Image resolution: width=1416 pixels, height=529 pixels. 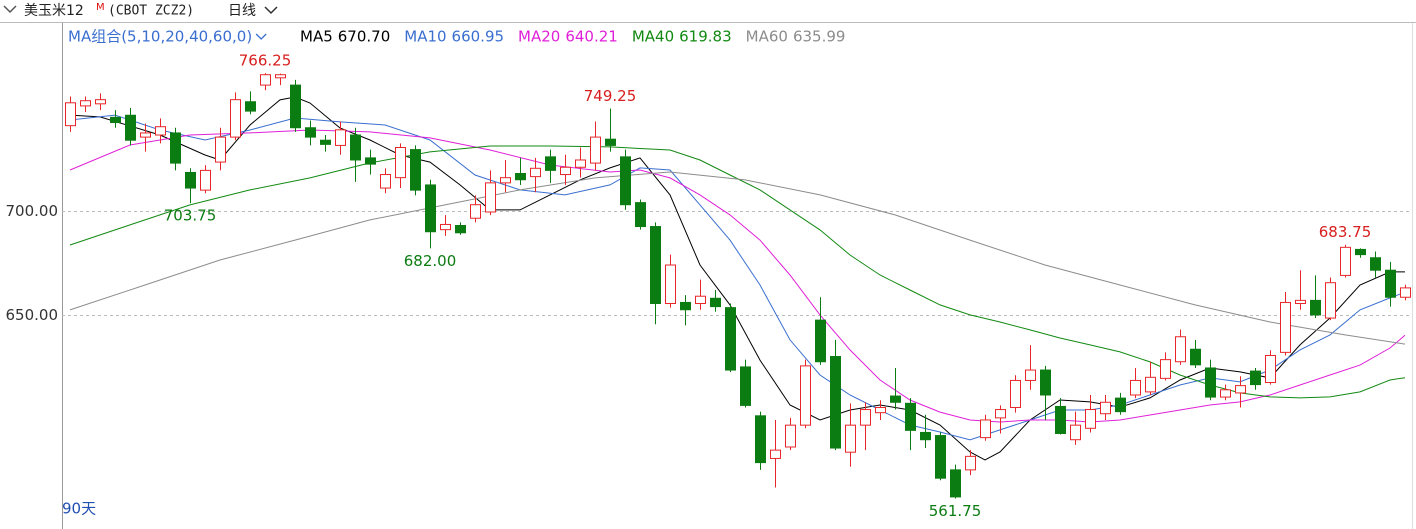 I want to click on legend-value: 635.99, so click(x=819, y=37).